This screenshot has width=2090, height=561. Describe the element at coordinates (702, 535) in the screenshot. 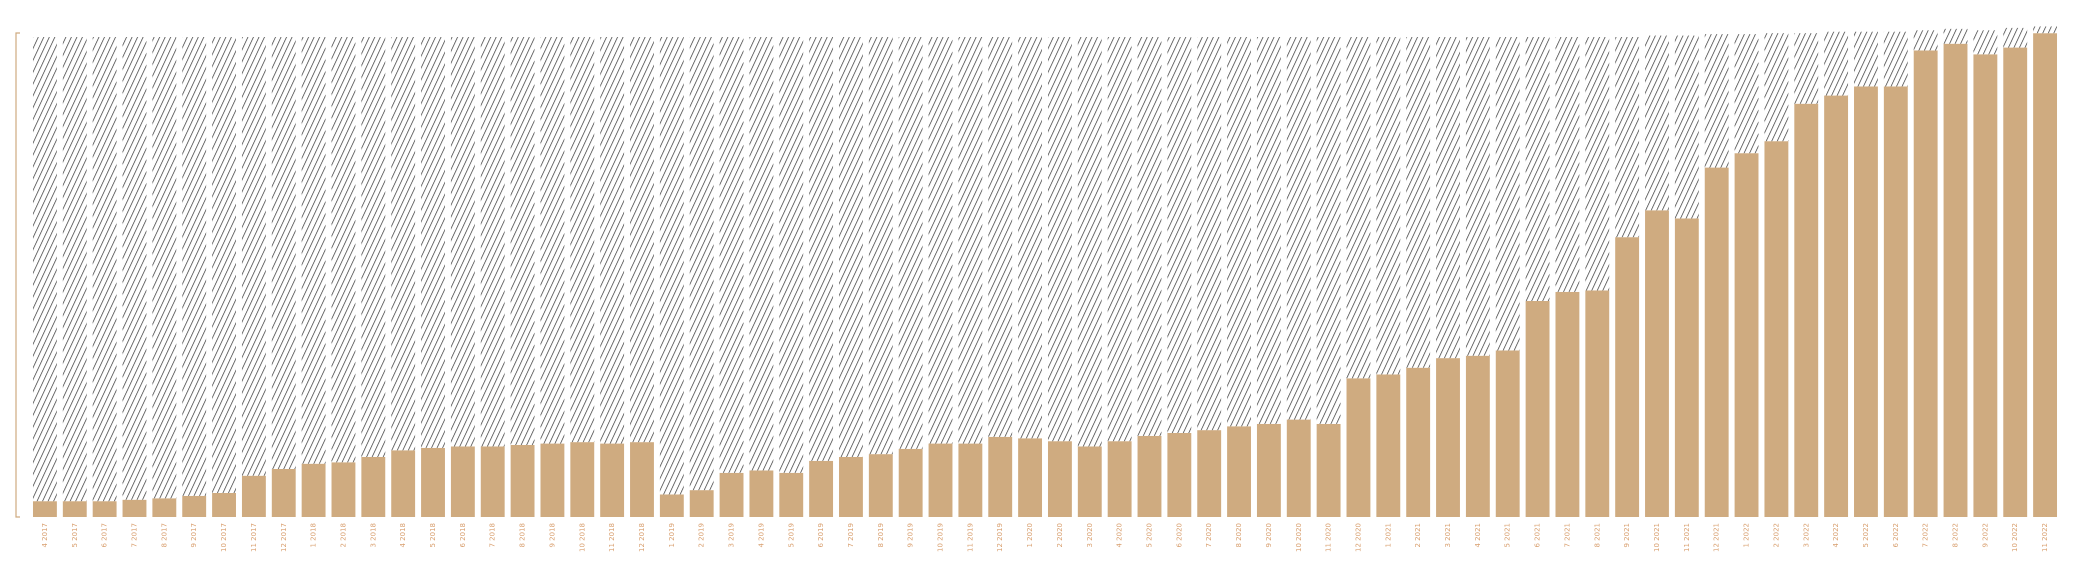

I see `x-tick-label: 2 2019` at that location.